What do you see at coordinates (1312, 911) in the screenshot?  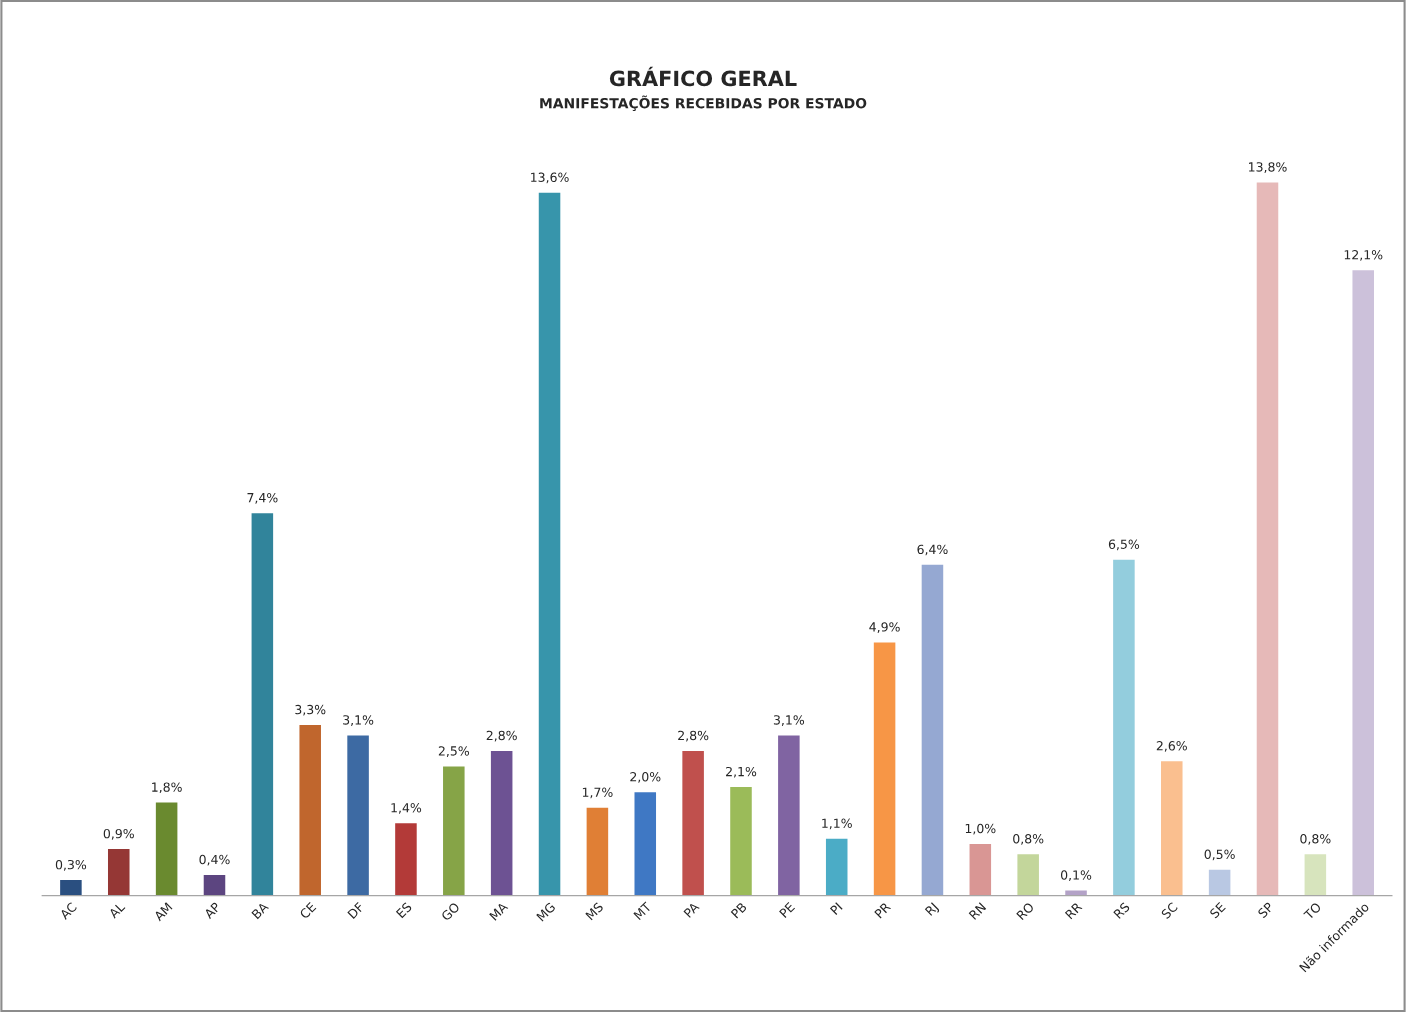 I see `x-tick-label: TO` at bounding box center [1312, 911].